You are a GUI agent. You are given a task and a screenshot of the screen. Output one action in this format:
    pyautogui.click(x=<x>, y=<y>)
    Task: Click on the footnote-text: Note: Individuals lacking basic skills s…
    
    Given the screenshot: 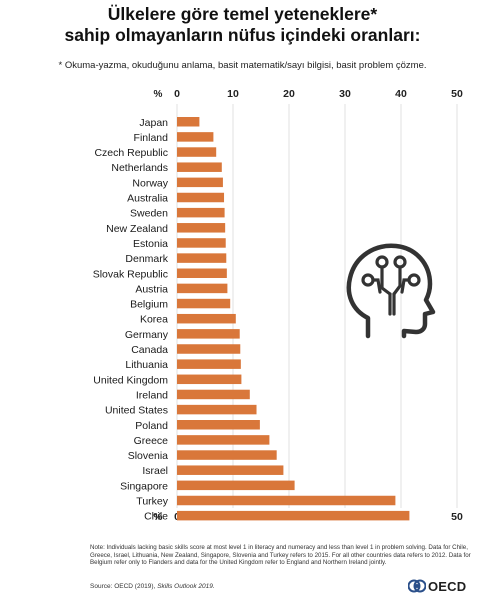 What is the action you would take?
    pyautogui.click(x=280, y=555)
    